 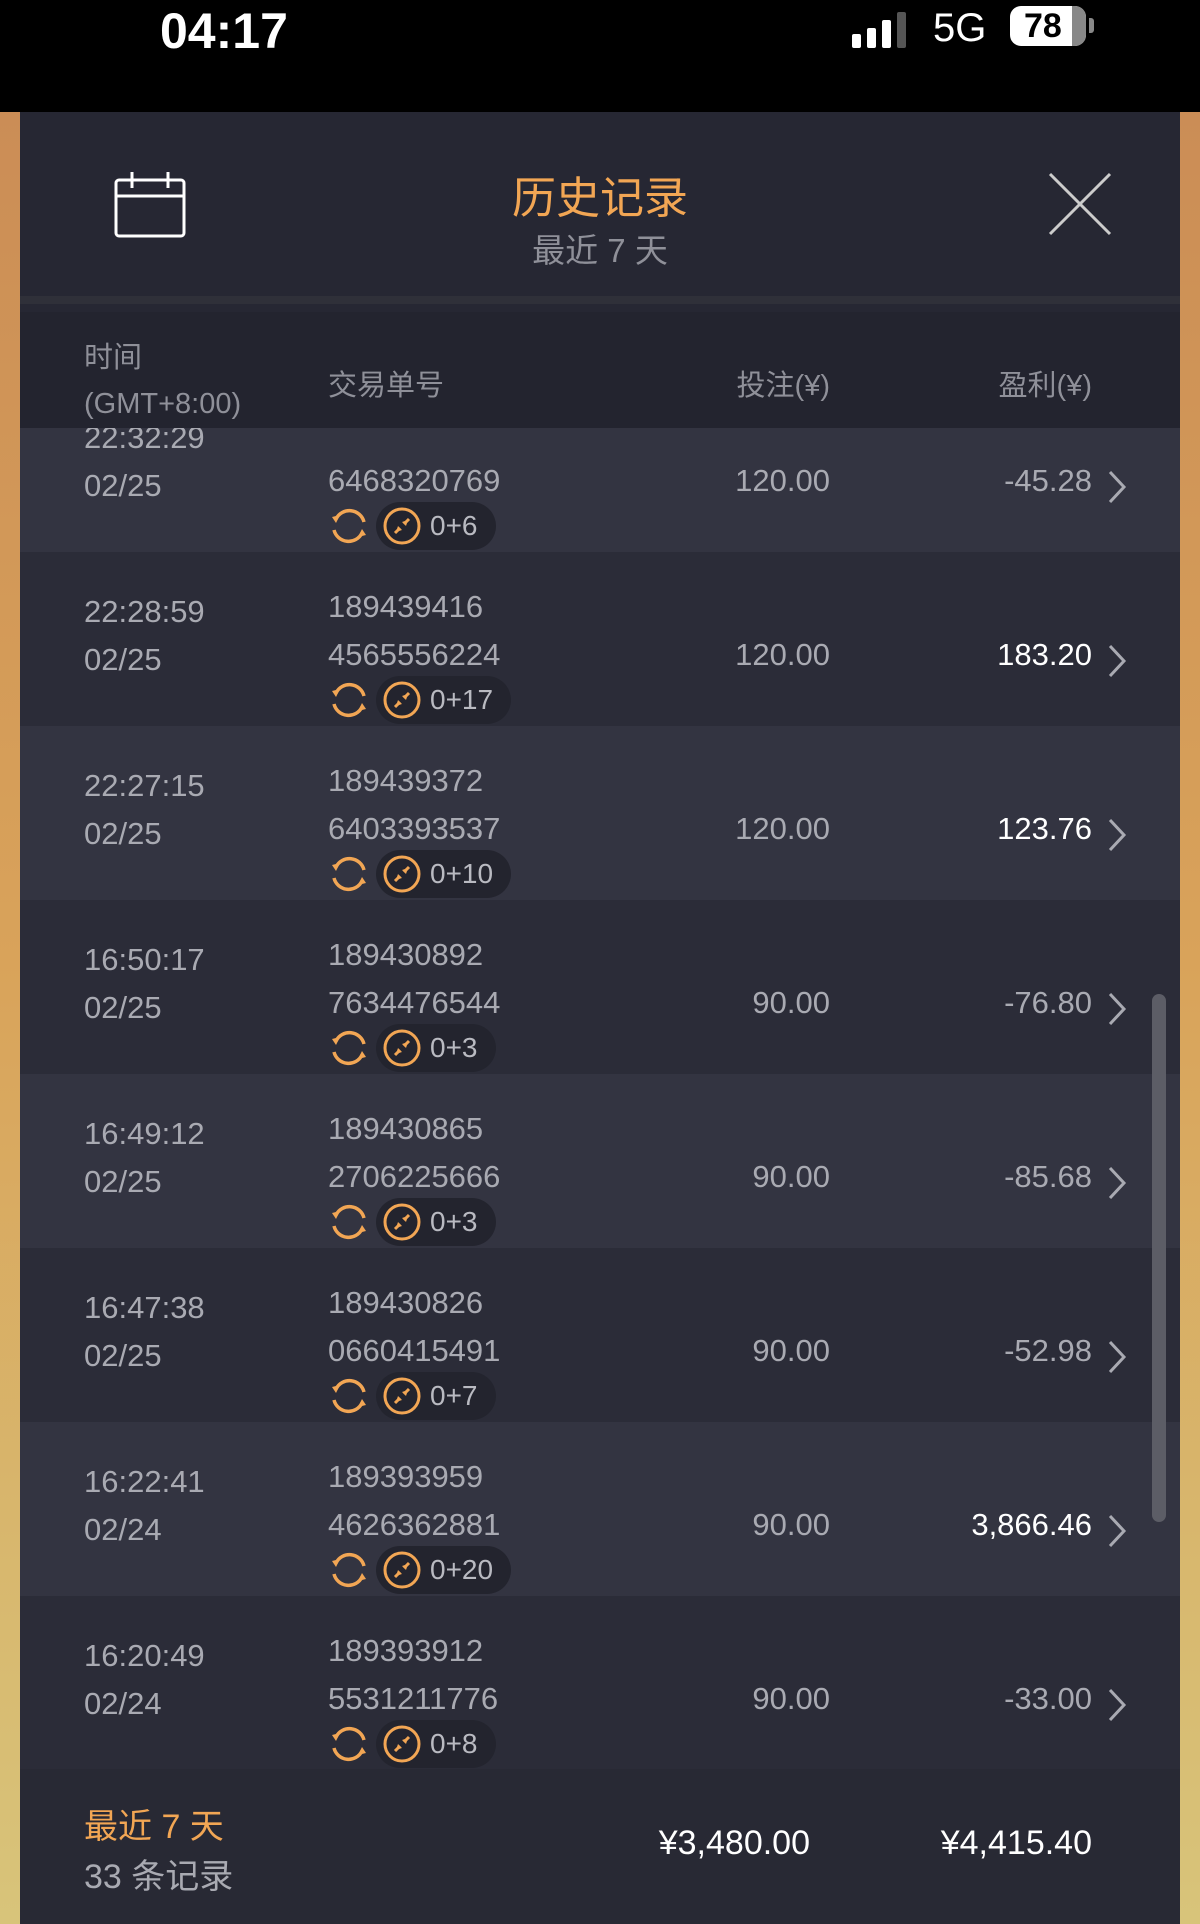 What do you see at coordinates (1080, 204) in the screenshot?
I see `close-icon` at bounding box center [1080, 204].